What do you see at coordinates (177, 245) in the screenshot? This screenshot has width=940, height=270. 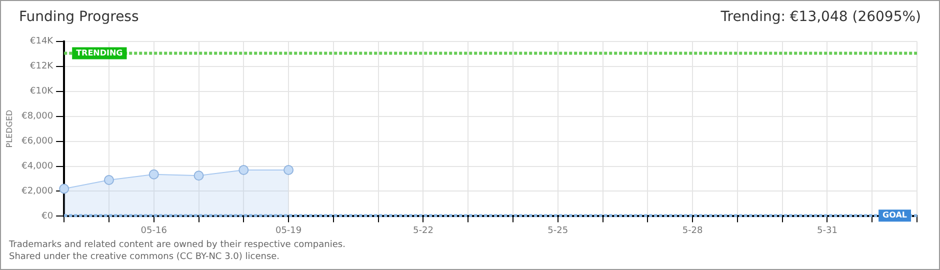 I see `text: Trademarks and related content are owned by their respective companies.` at bounding box center [177, 245].